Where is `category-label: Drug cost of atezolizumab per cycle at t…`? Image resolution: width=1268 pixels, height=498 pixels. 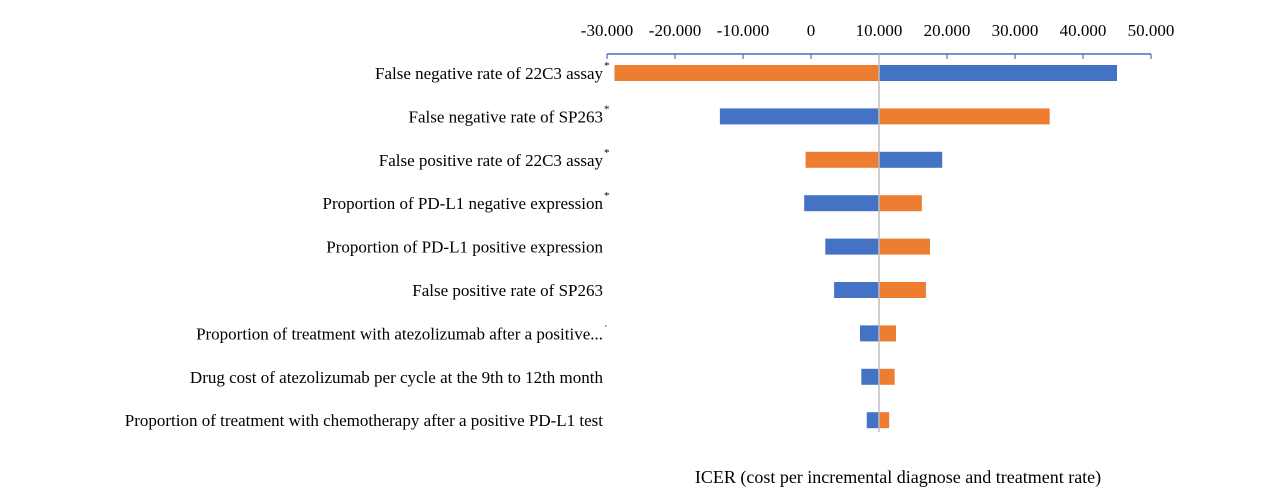
category-label: Drug cost of atezolizumab per cycle at t… is located at coordinates (397, 377).